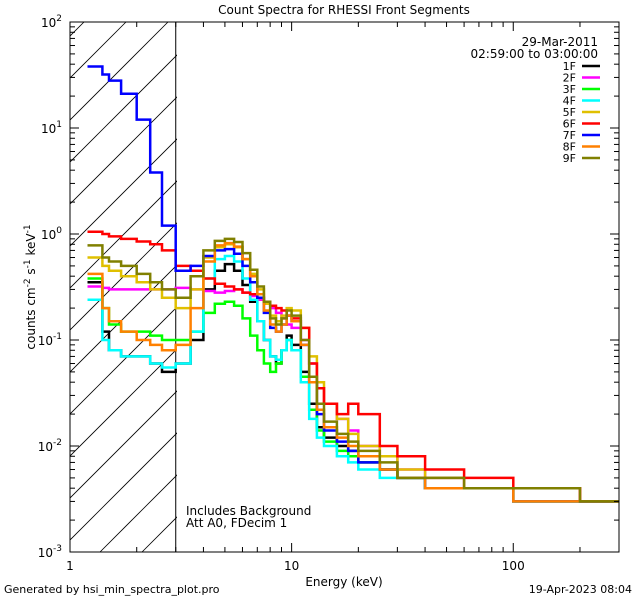 The height and width of the screenshot is (600, 640). What do you see at coordinates (50, 446) in the screenshot?
I see `y-tick-label: 10⁻²` at bounding box center [50, 446].